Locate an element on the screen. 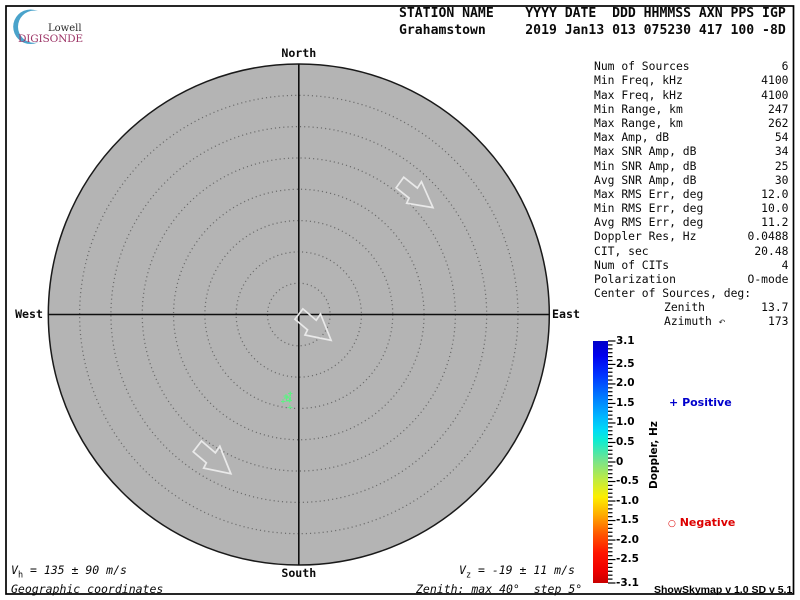 The height and width of the screenshot is (600, 800). colorbar-tick-label: 0.5 is located at coordinates (625, 441).